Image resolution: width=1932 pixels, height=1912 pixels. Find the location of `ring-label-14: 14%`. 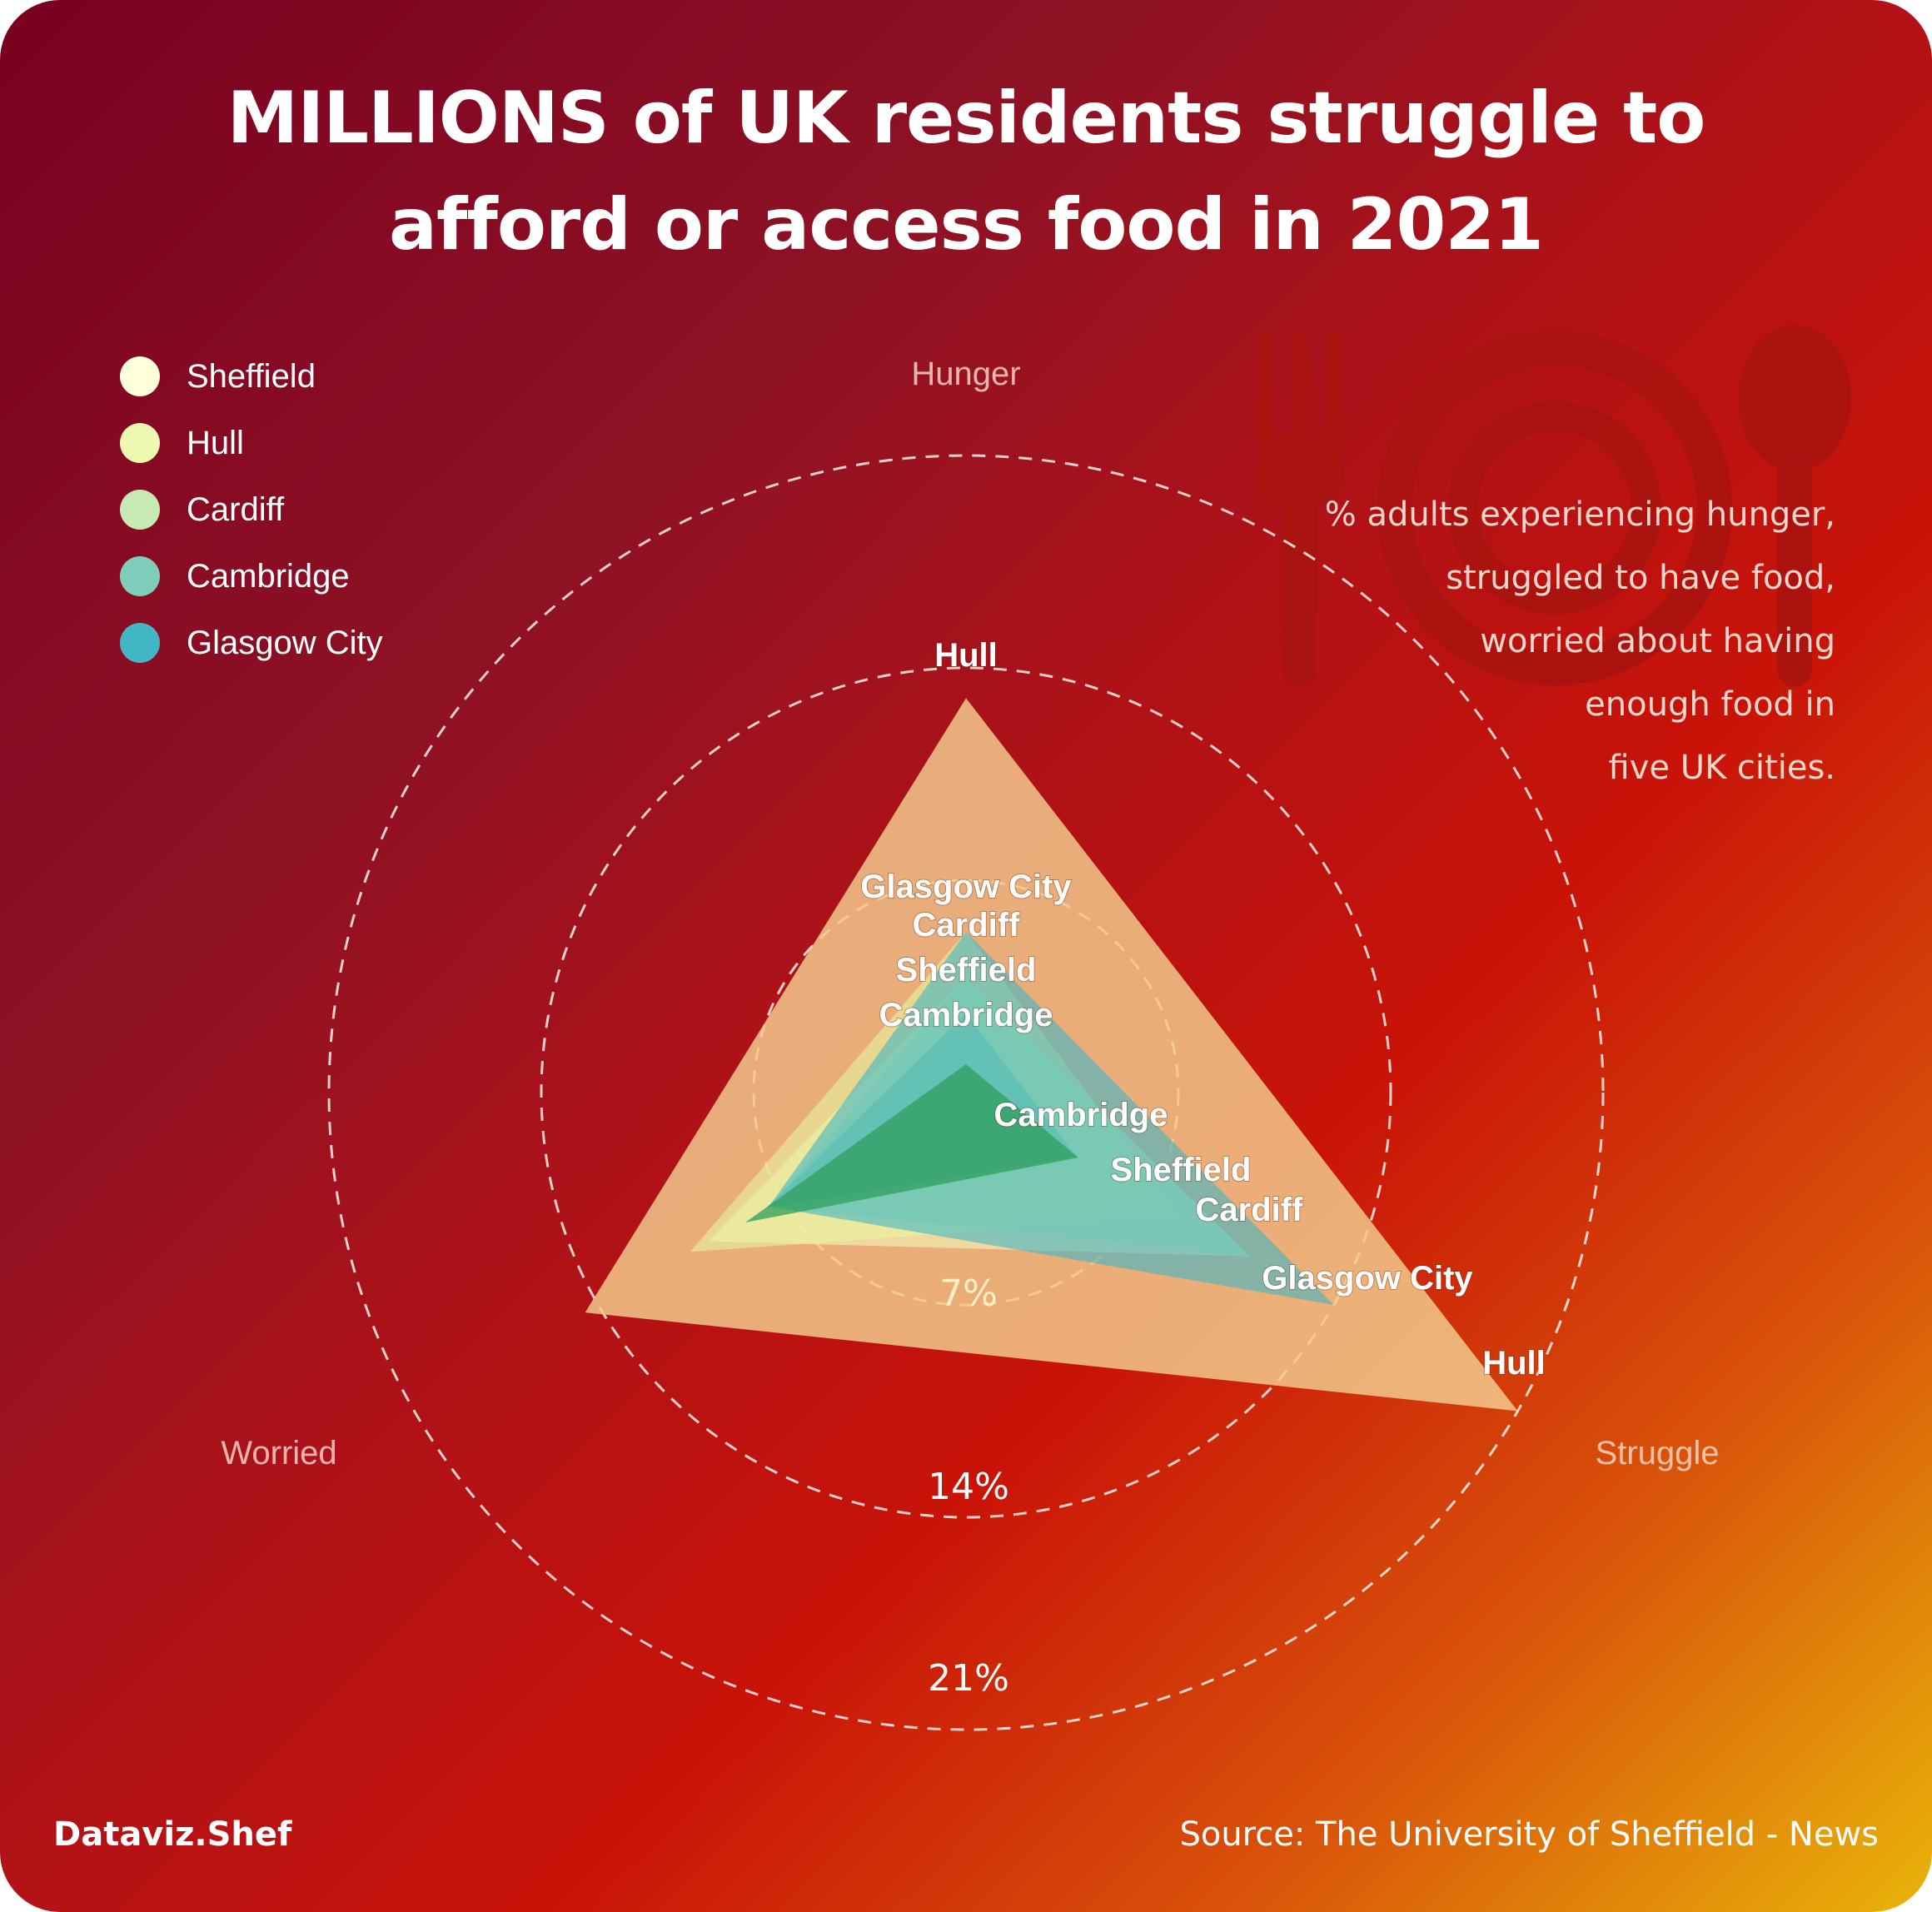

ring-label-14: 14% is located at coordinates (968, 1487).